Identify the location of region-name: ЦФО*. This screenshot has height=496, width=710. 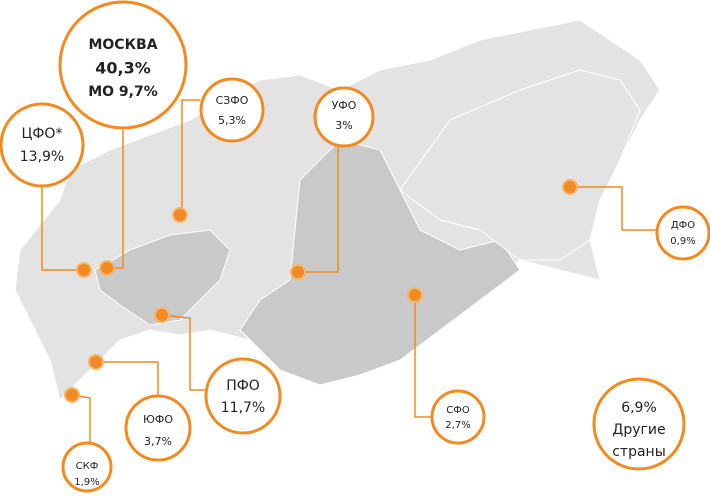
(42, 134).